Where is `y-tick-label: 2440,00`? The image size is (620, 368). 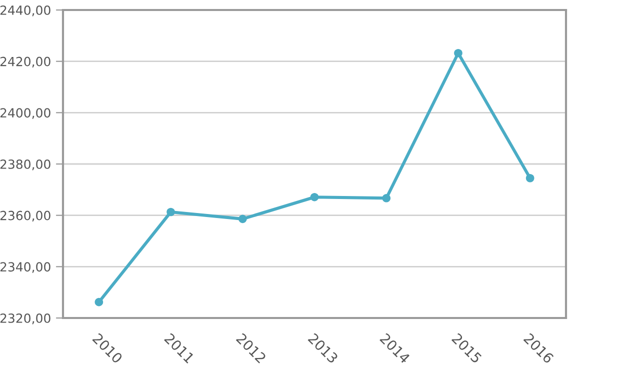 y-tick-label: 2440,00 is located at coordinates (25, 10).